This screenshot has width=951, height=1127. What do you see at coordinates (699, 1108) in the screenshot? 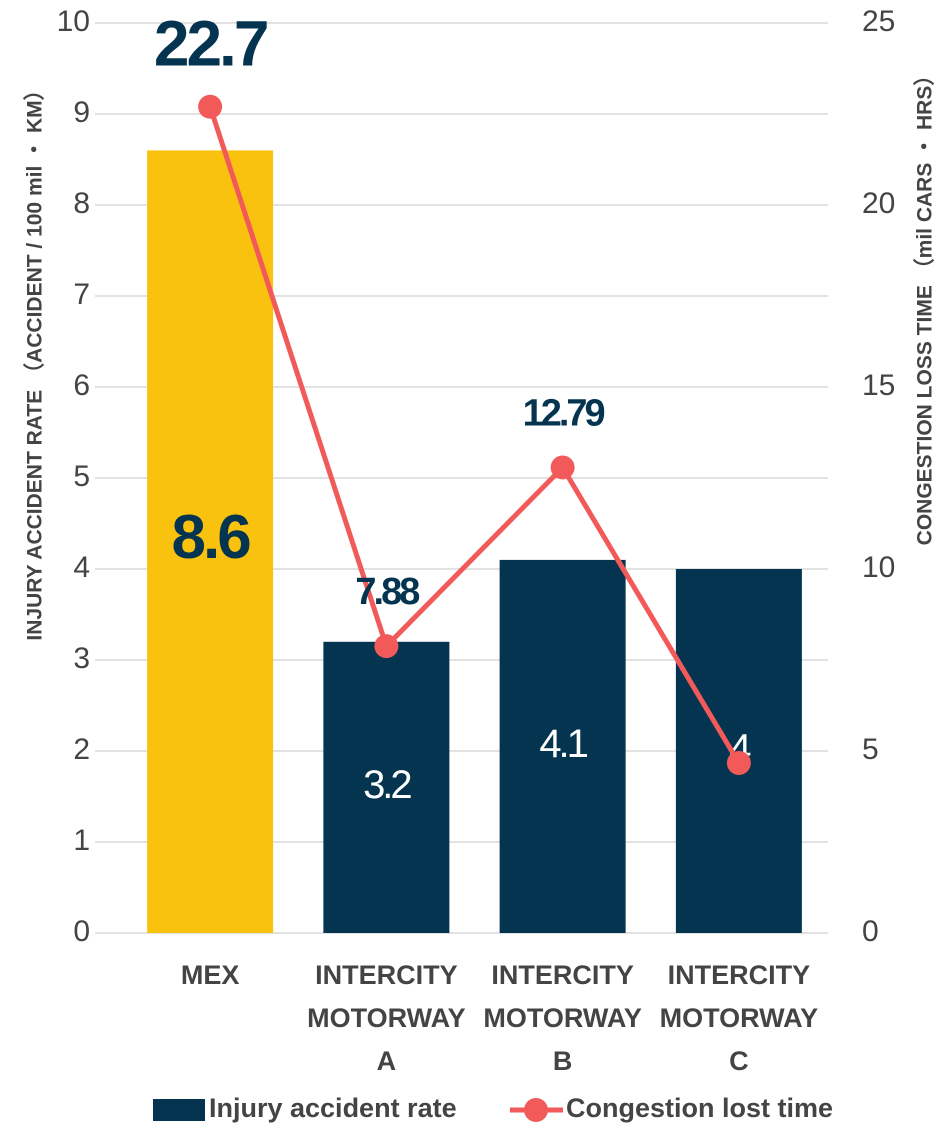
I see `legend-label: Congestion lost time` at bounding box center [699, 1108].